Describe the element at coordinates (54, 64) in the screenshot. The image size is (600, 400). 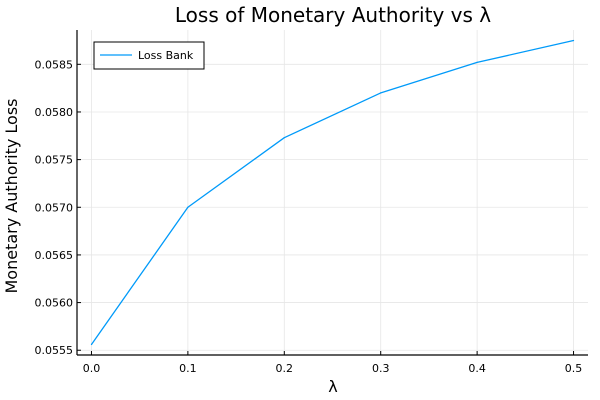
I see `y-tick-label-6: 0.0585` at that location.